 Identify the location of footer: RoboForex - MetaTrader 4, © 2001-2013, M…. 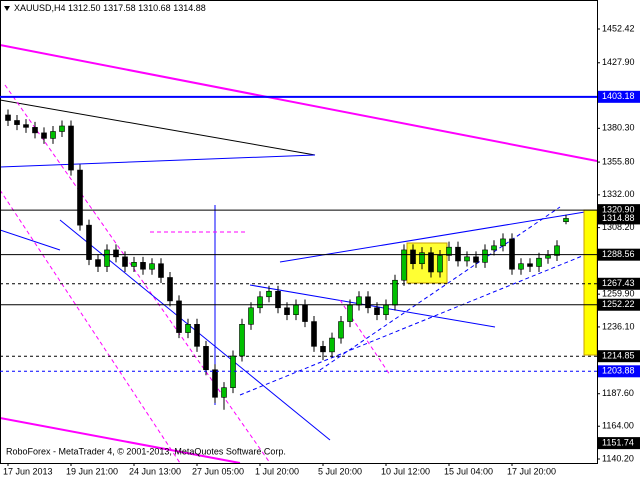
(146, 451).